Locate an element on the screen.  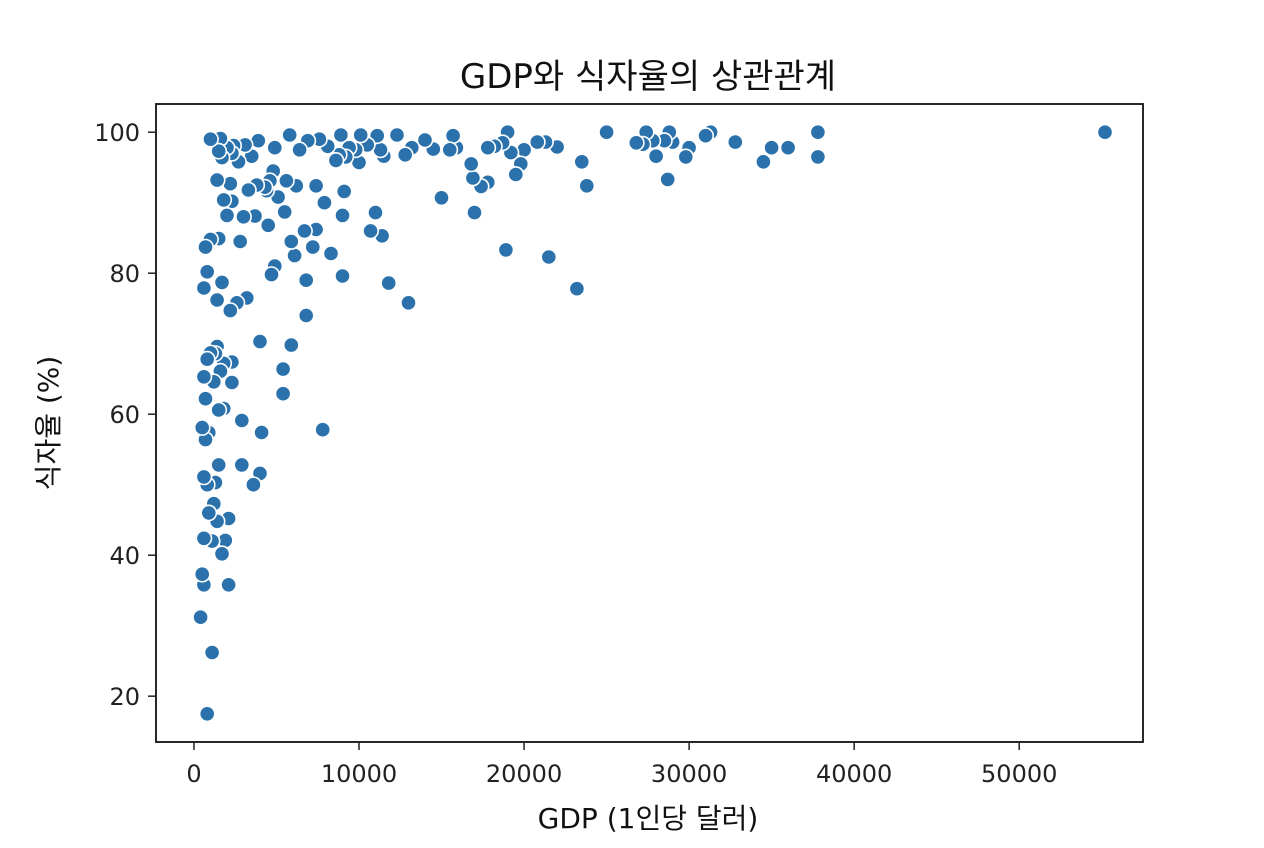
x-tick-label: 40000 is located at coordinates (854, 774).